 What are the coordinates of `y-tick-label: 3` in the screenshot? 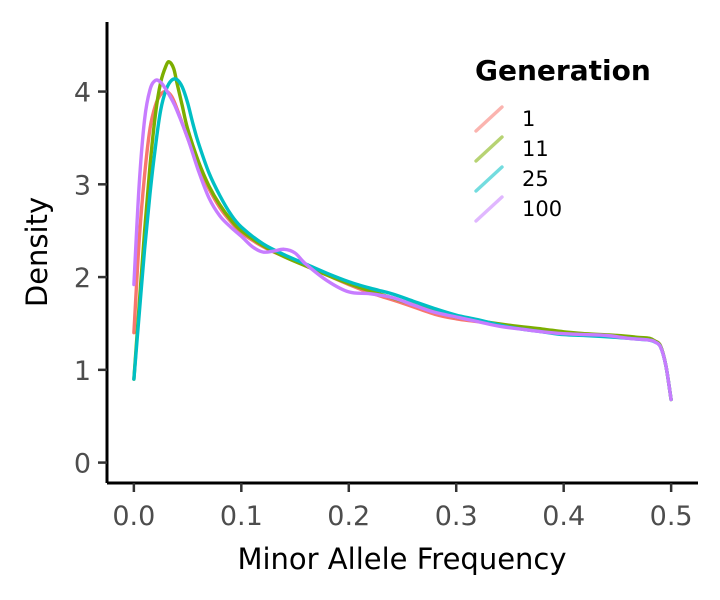 It's located at (82, 185).